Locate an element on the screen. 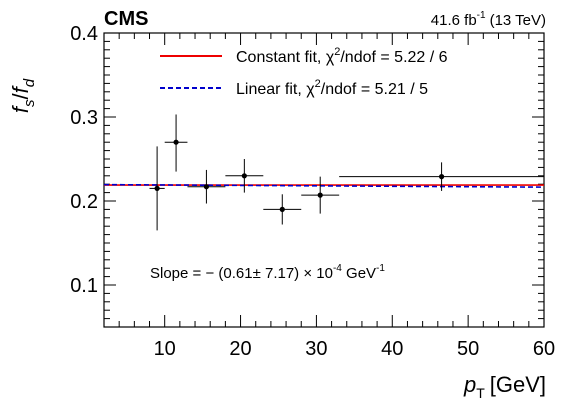 Image resolution: width=580 pixels, height=404 pixels. x-tick-label: 60 is located at coordinates (544, 349).